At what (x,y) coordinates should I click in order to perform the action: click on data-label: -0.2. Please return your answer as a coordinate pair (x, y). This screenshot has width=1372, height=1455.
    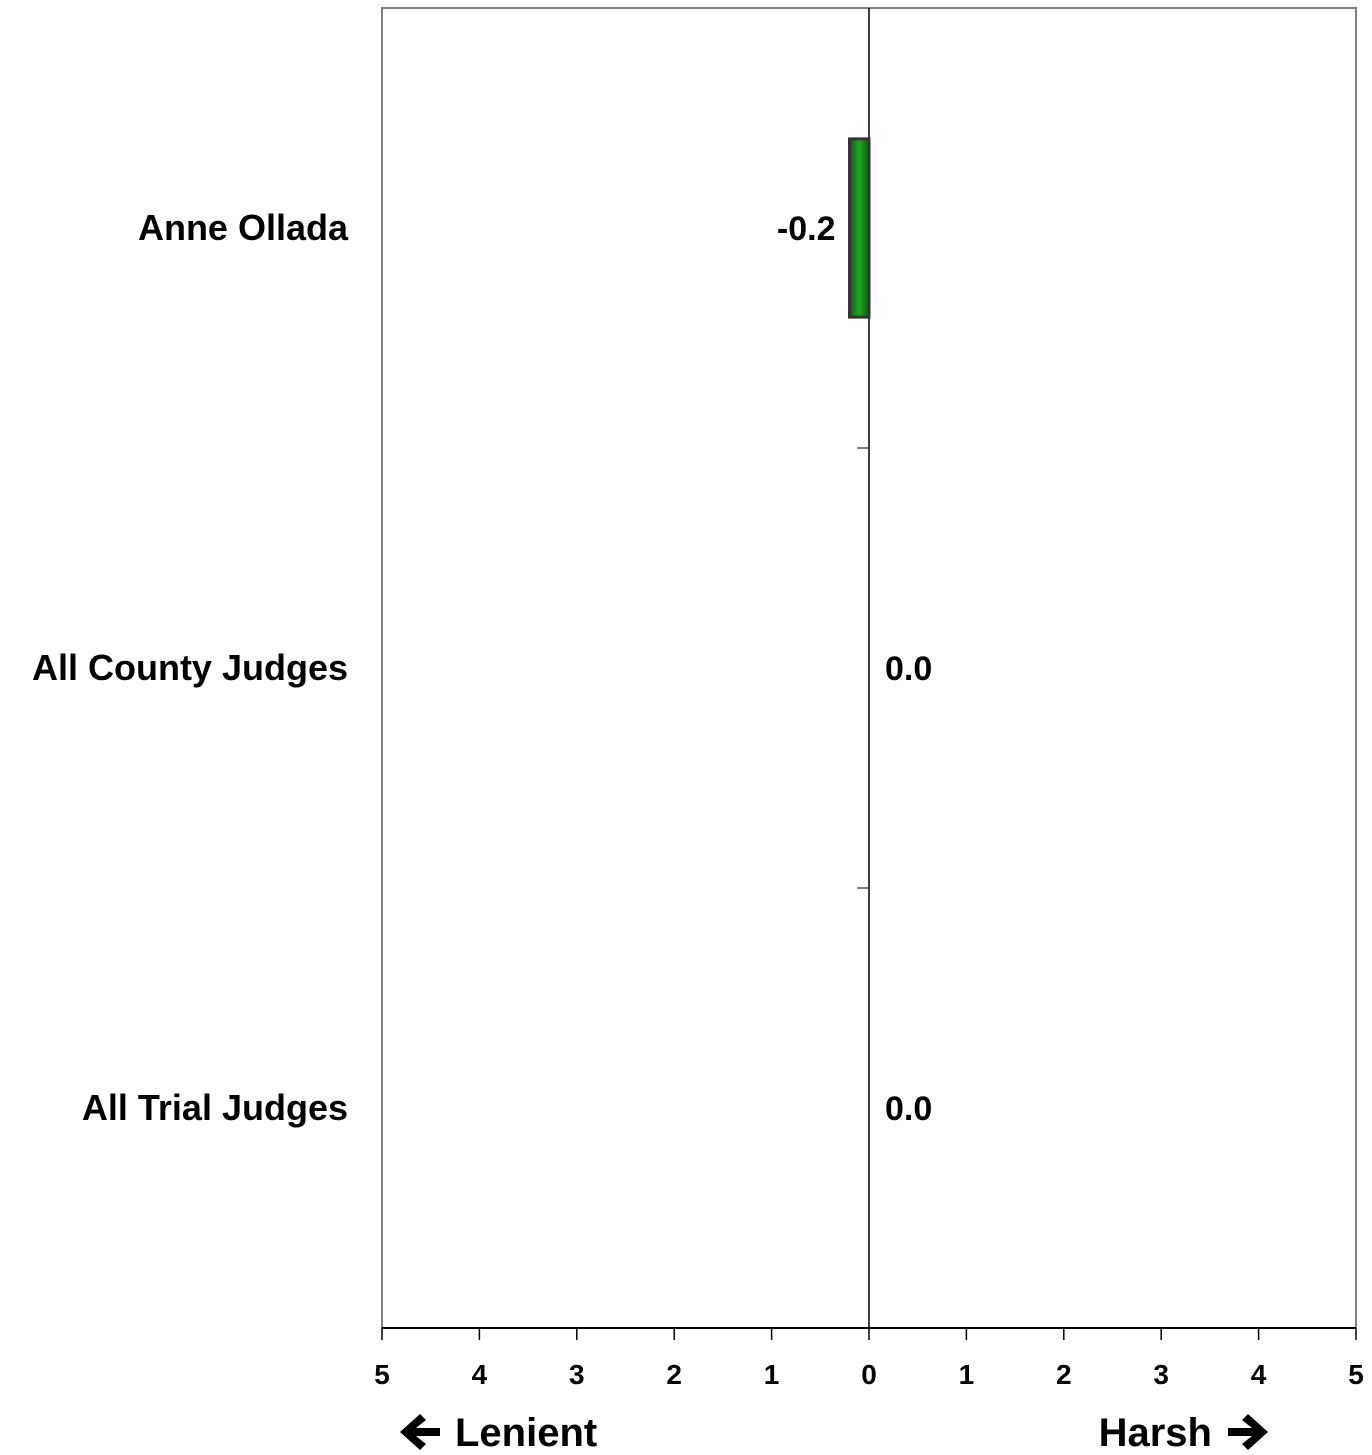
    Looking at the image, I should click on (806, 229).